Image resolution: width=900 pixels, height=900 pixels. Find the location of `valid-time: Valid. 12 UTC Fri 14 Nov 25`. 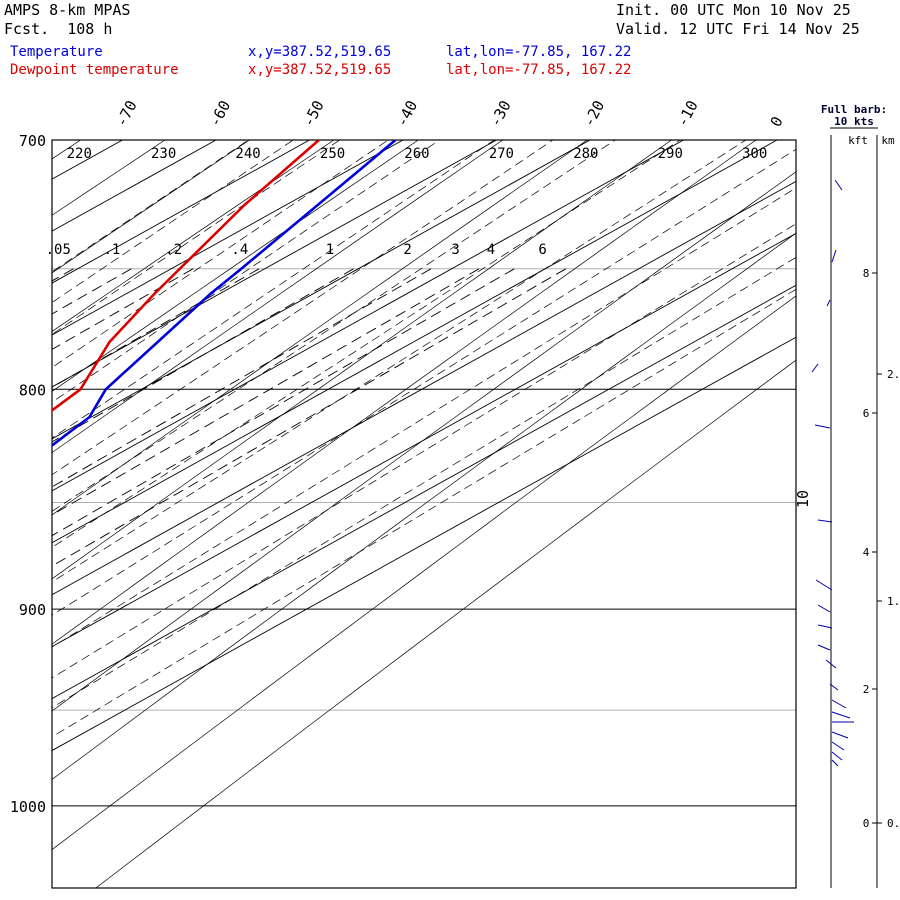

valid-time: Valid. 12 UTC Fri 14 Nov 25 is located at coordinates (738, 29).